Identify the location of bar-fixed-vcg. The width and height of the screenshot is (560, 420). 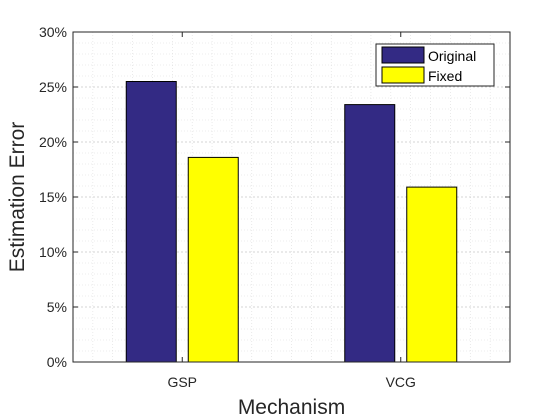
(432, 274).